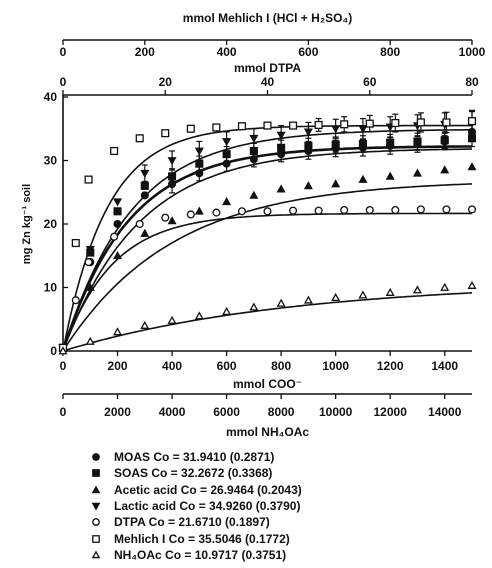 This screenshot has height=568, width=492. What do you see at coordinates (390, 52) in the screenshot?
I see `top-axis-mehlich-tick-label: 800` at bounding box center [390, 52].